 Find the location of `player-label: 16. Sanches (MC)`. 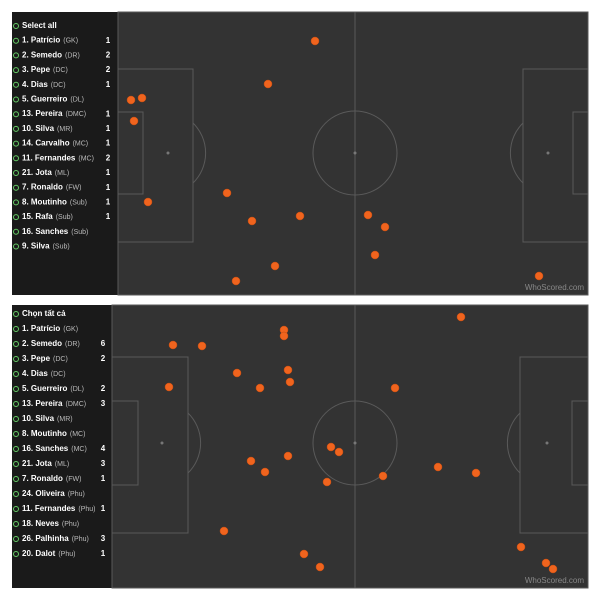

player-label: 16. Sanches (MC) is located at coordinates (54, 448).